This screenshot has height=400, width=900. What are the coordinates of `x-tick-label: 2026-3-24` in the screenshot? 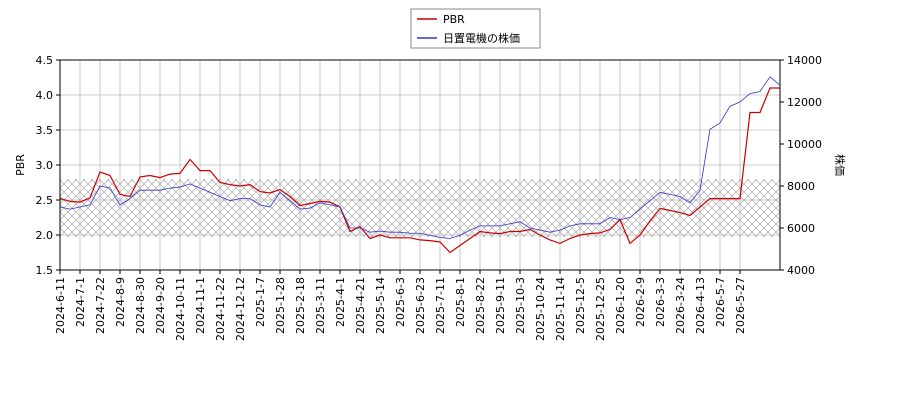 It's located at (680, 305).